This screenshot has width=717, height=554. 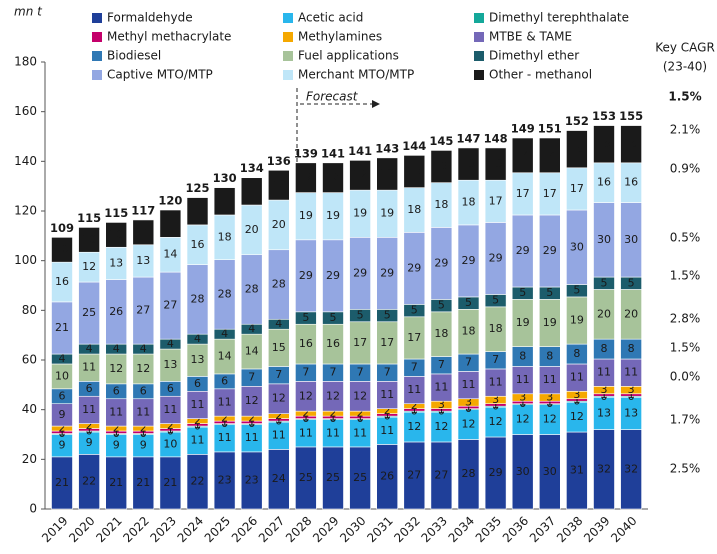 What do you see at coordinates (62, 482) in the screenshot?
I see `segment-label: 21` at bounding box center [62, 482].